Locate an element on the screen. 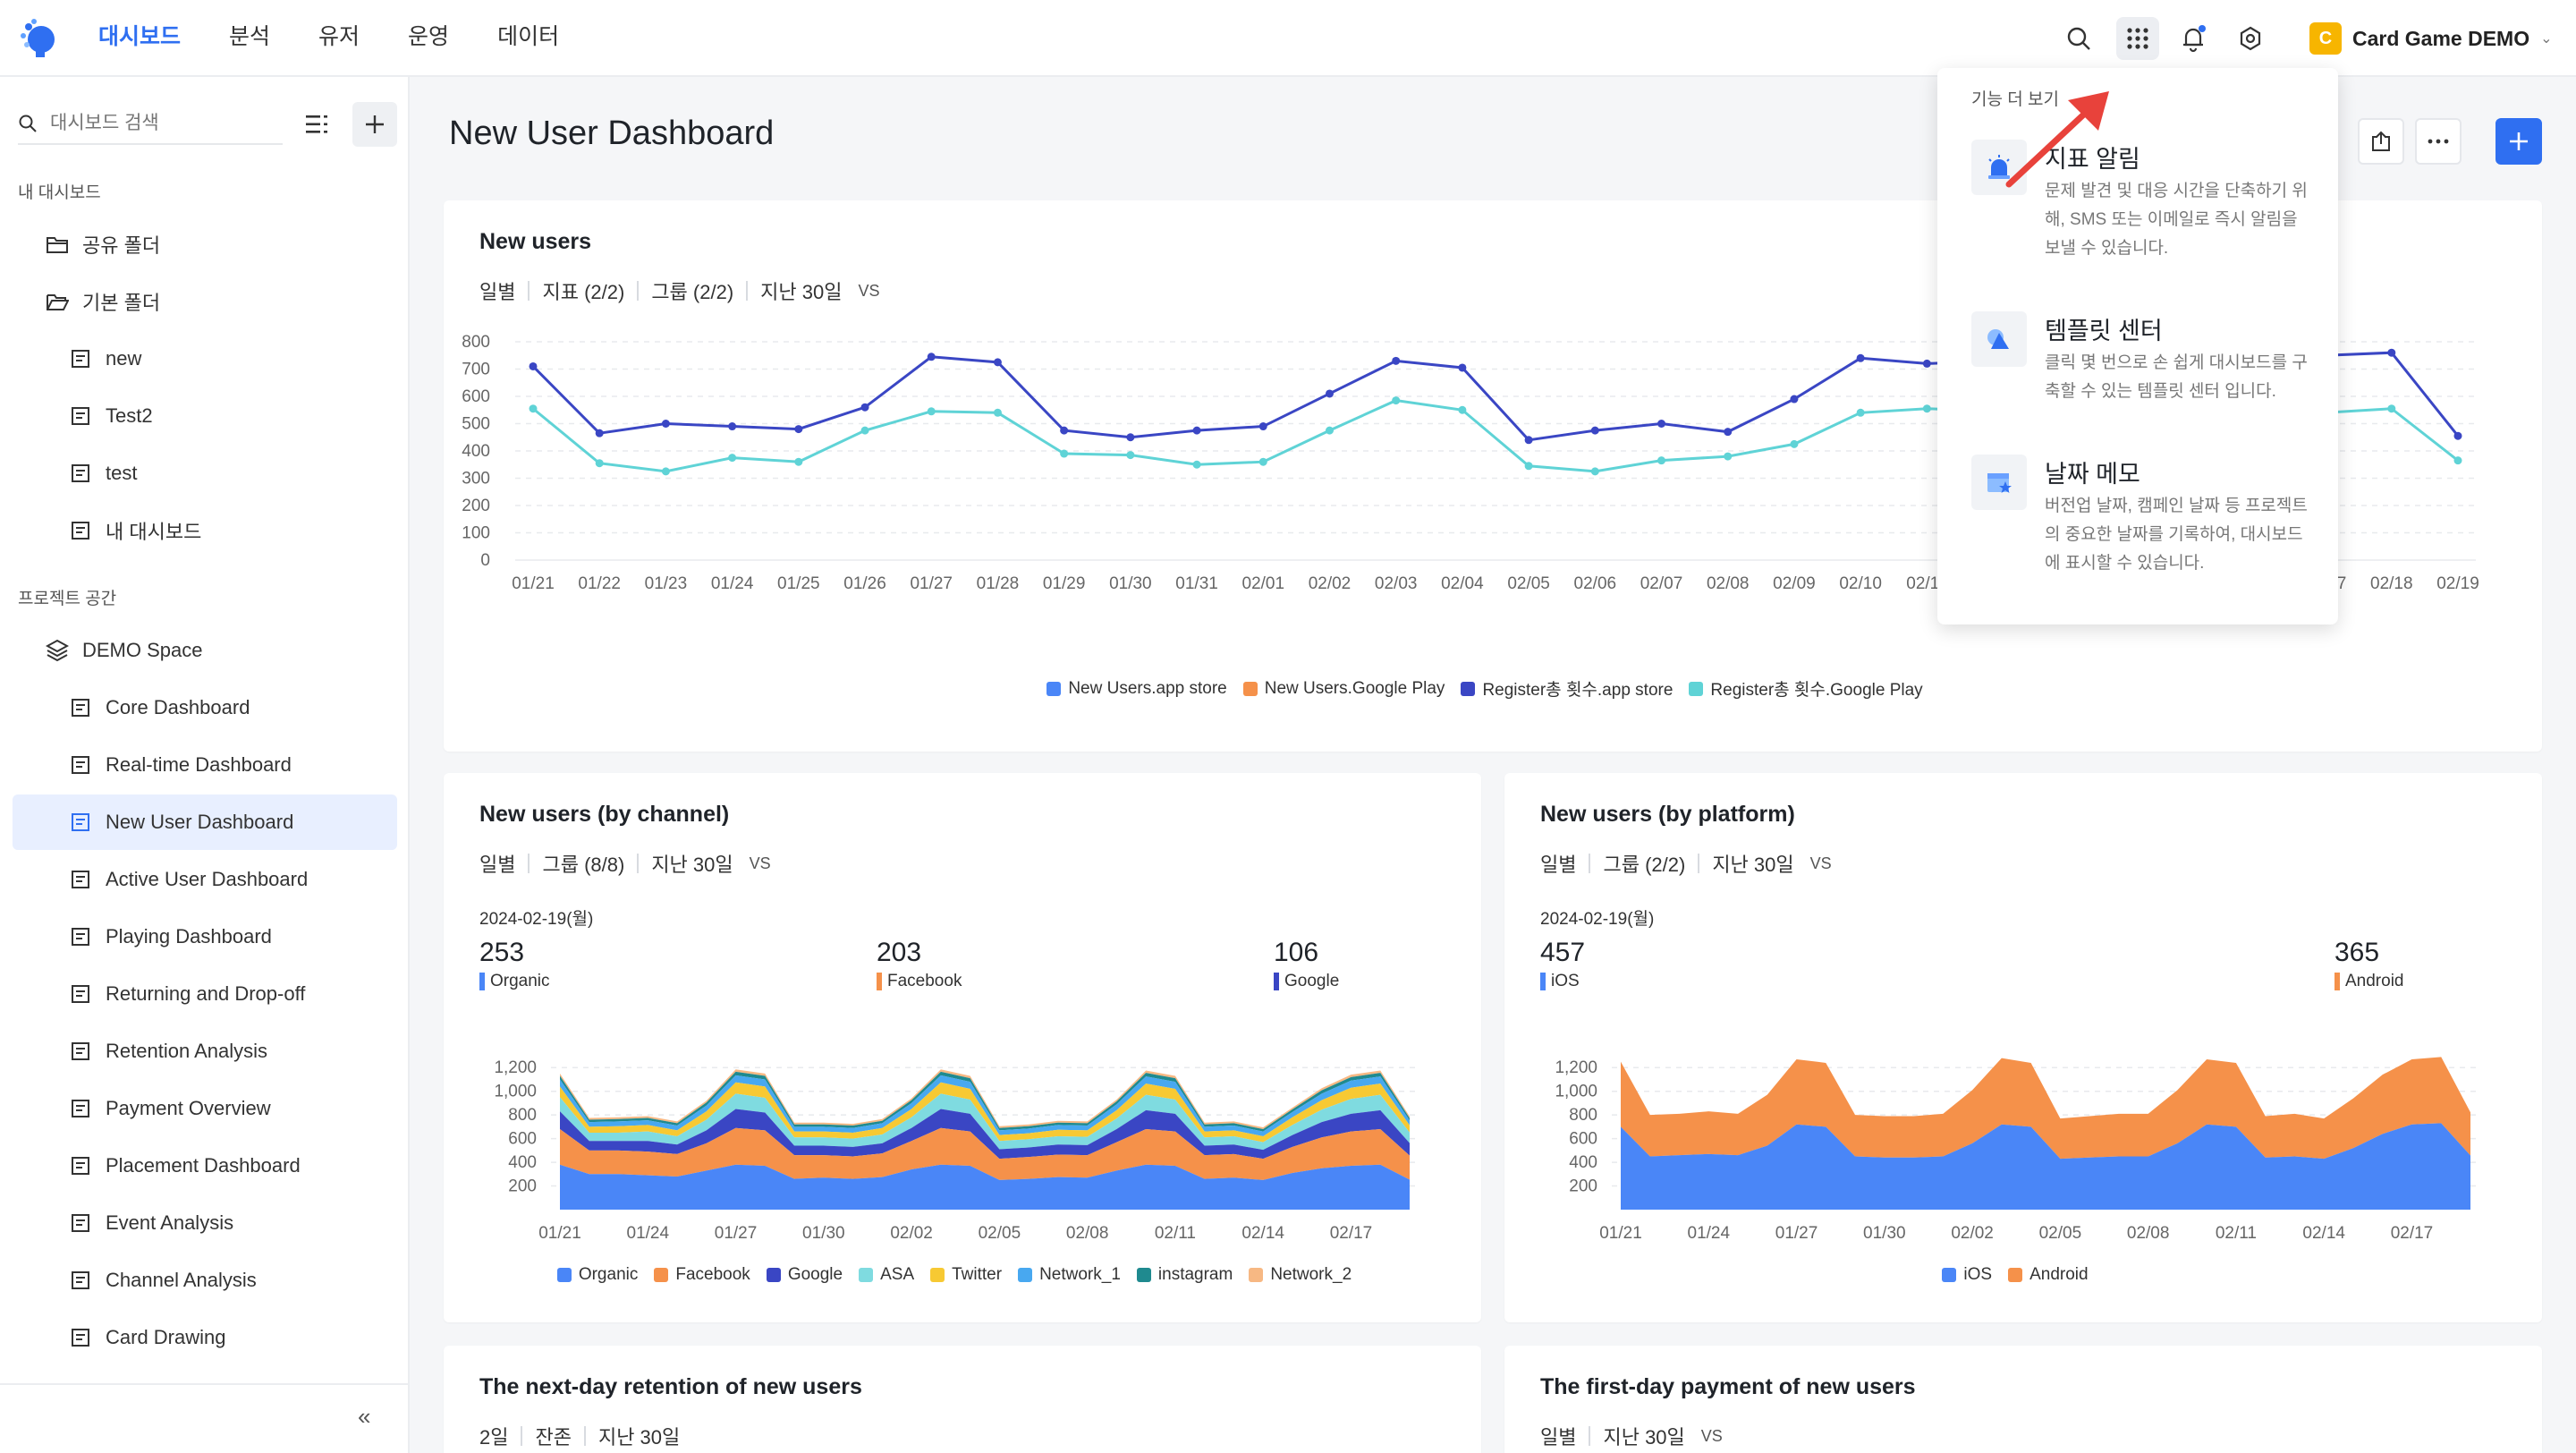  sidebar-footer: « is located at coordinates (204, 1418).